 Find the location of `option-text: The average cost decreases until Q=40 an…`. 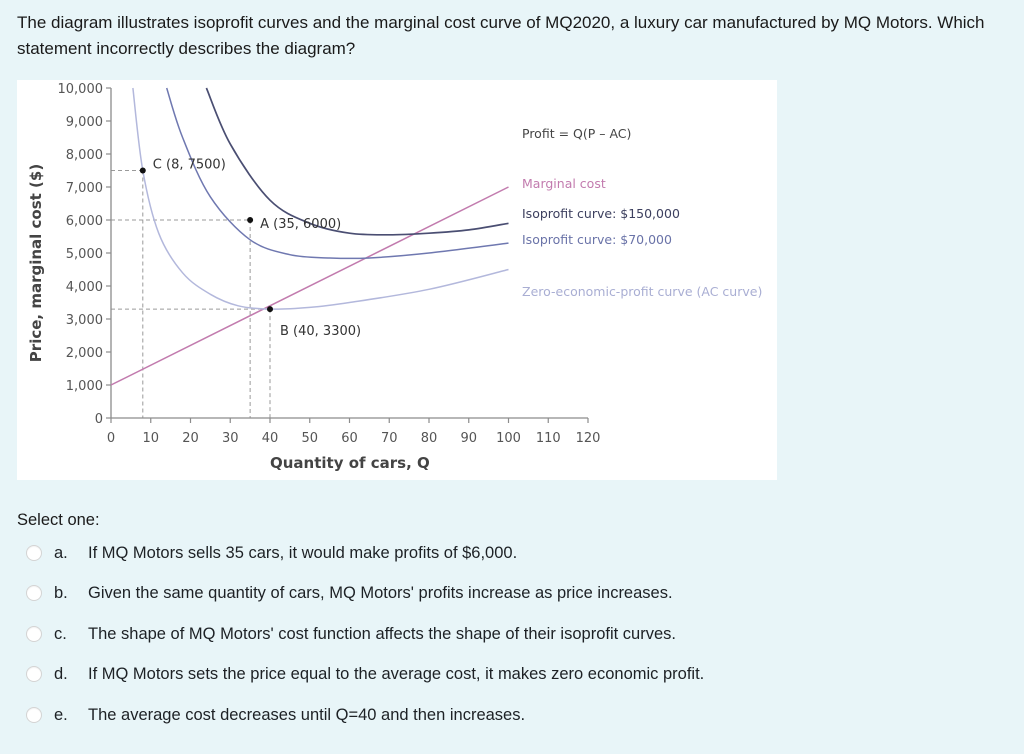

option-text: The average cost decreases until Q=40 an… is located at coordinates (307, 714).